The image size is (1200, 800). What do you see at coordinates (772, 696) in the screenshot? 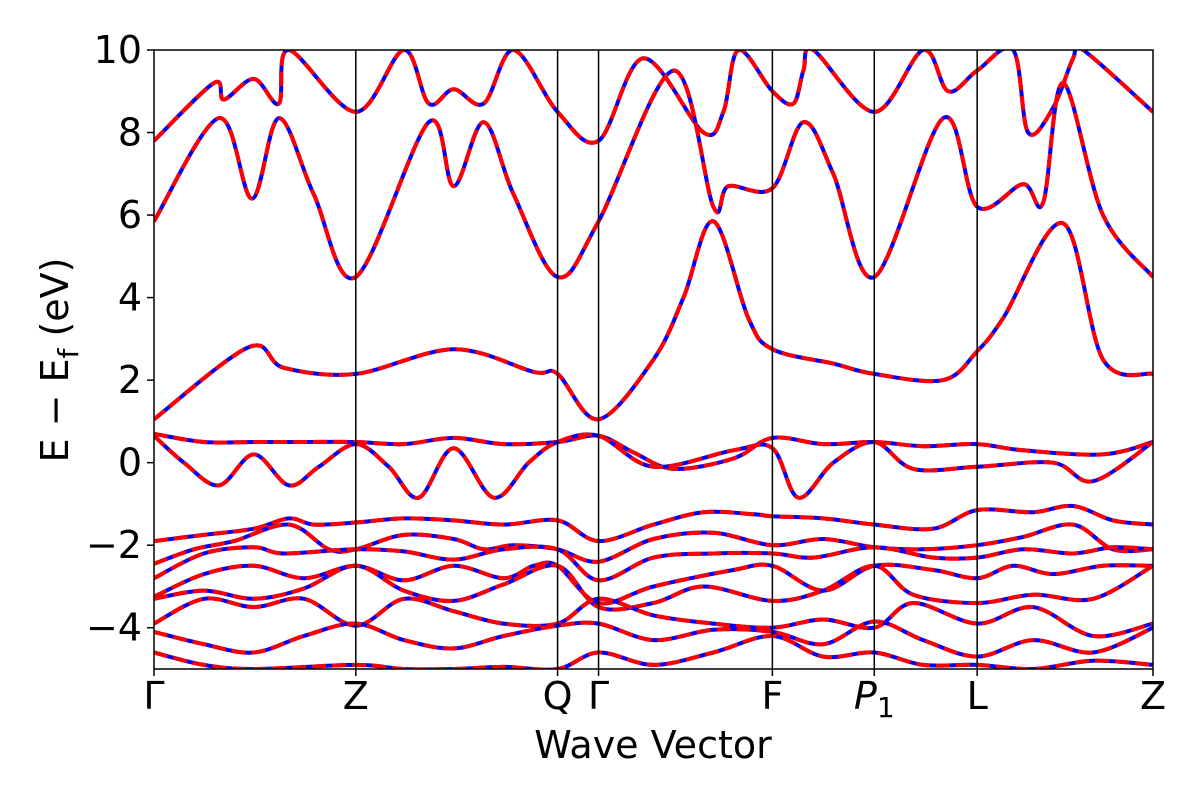
I see `x-tick-label: F` at bounding box center [772, 696].